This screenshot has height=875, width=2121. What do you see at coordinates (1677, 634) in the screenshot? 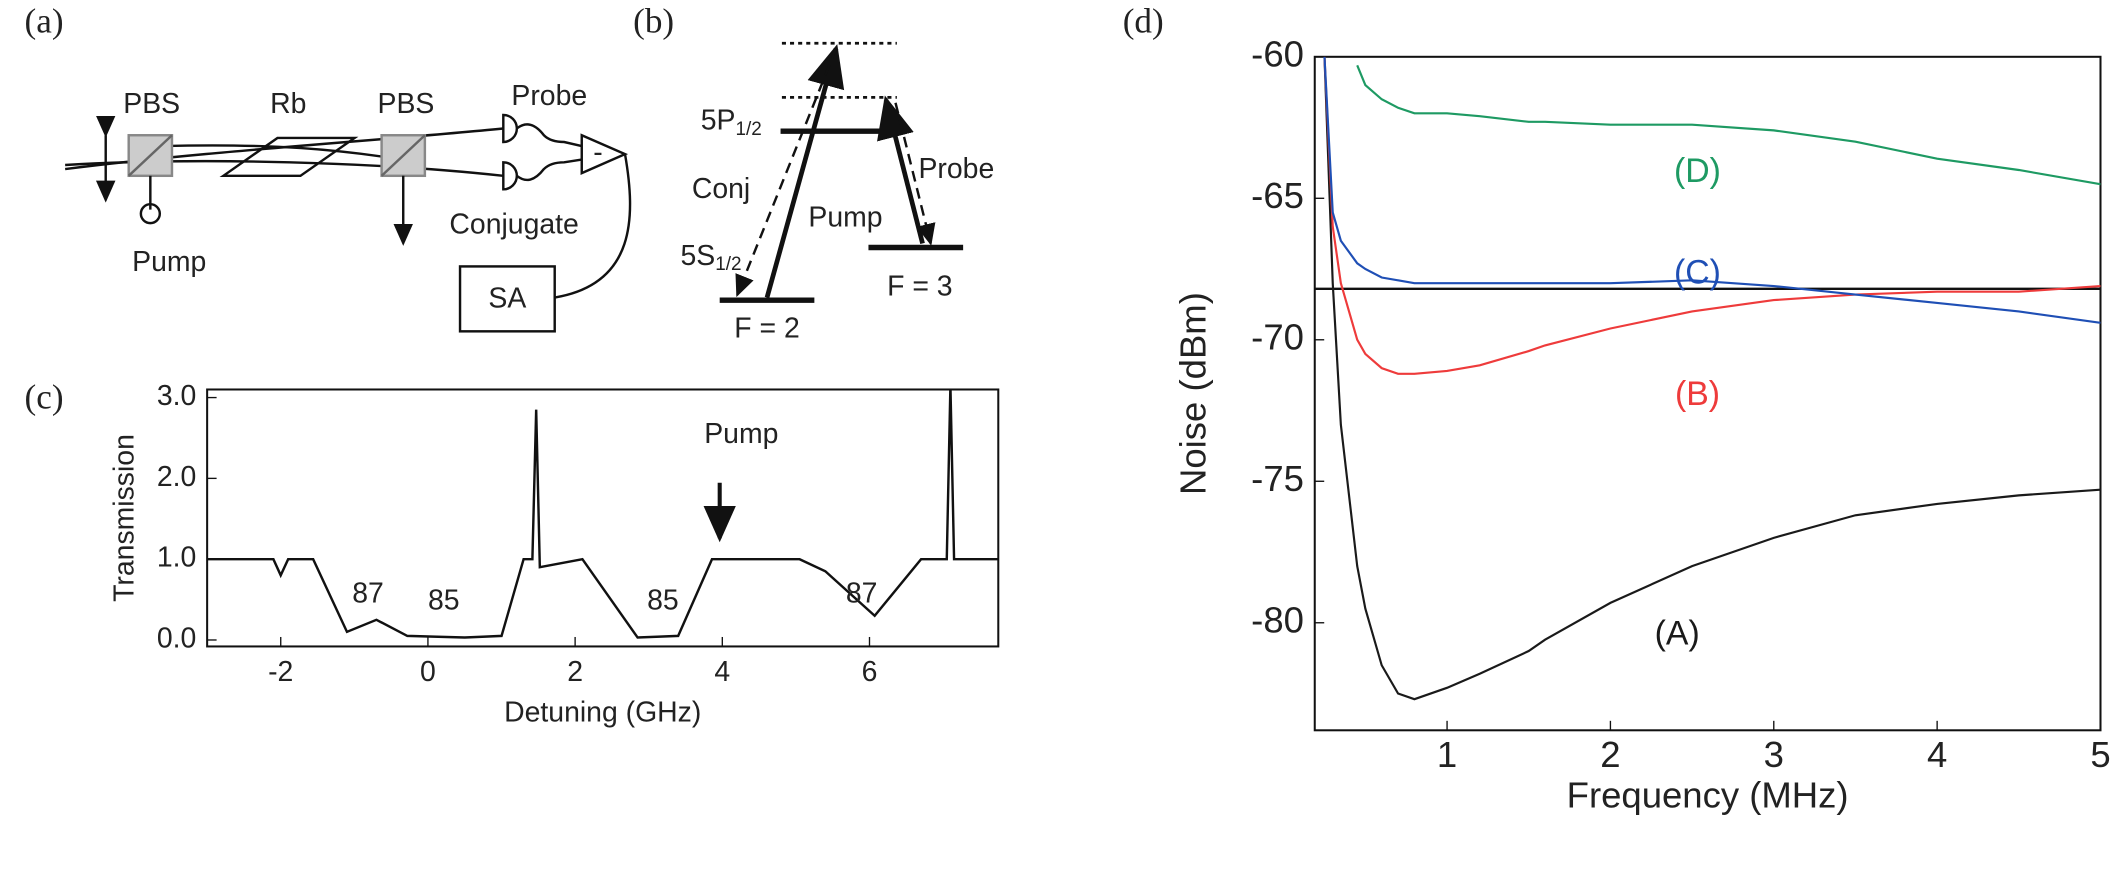
I see `series-label: (A)` at bounding box center [1677, 634].